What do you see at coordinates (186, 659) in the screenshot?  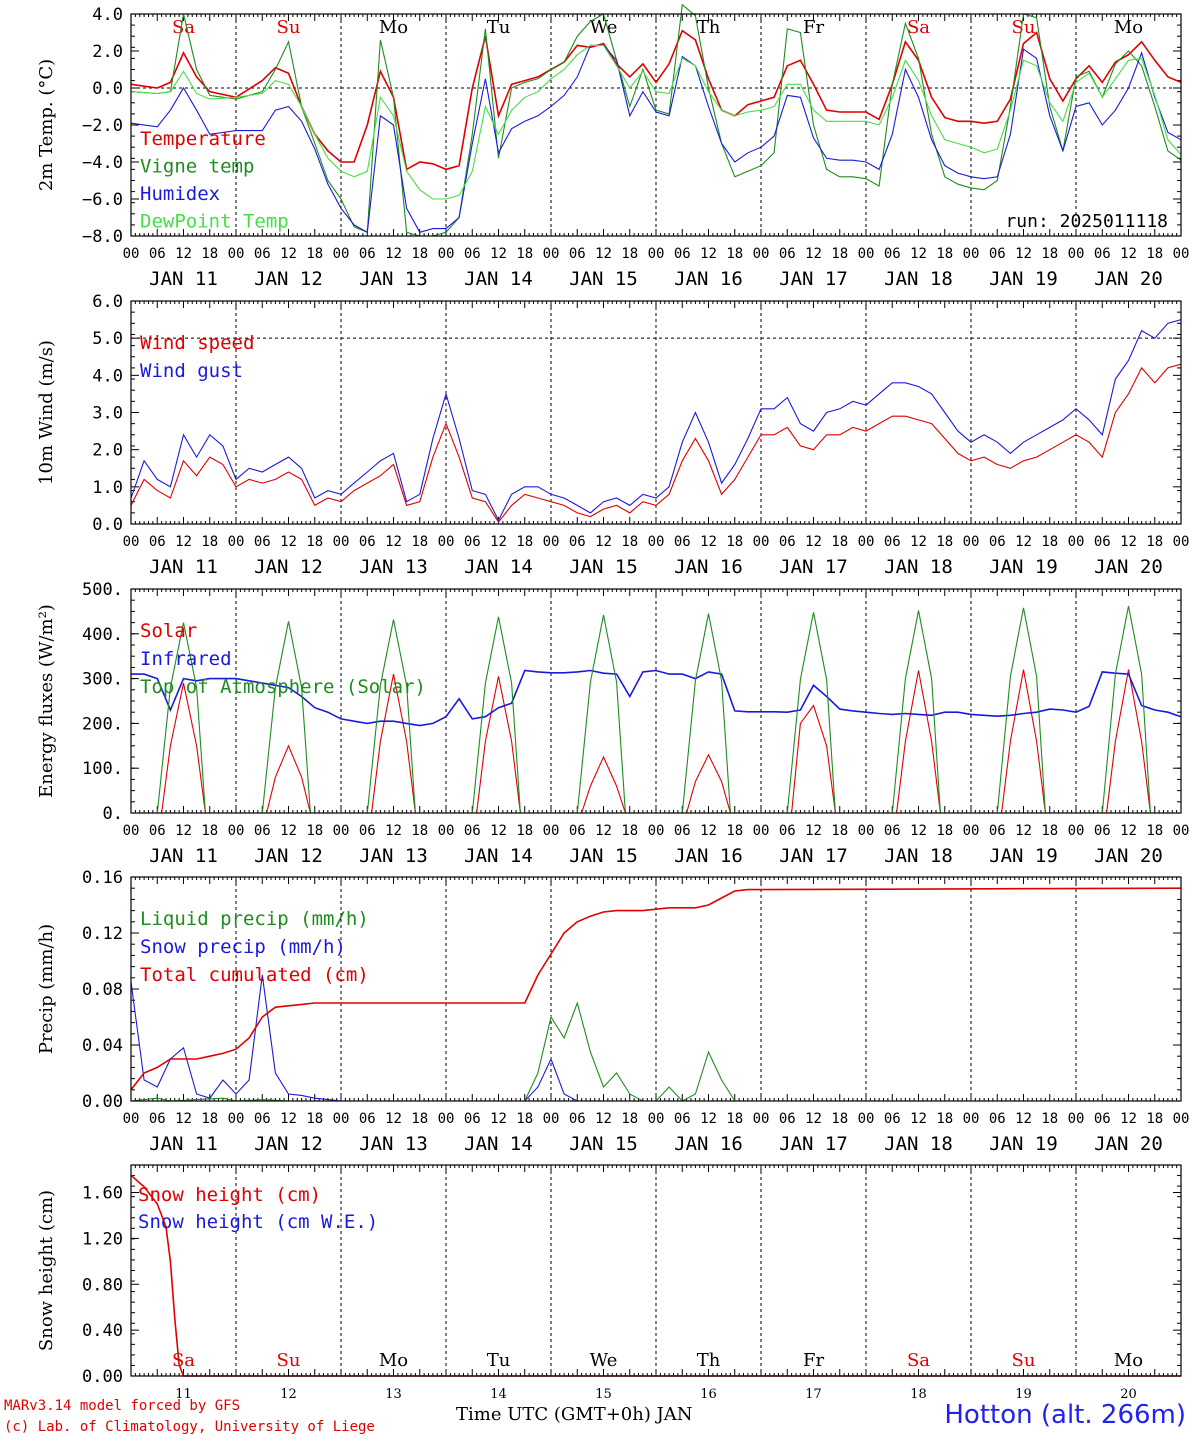 I see `legend-entry: Infrared` at bounding box center [186, 659].